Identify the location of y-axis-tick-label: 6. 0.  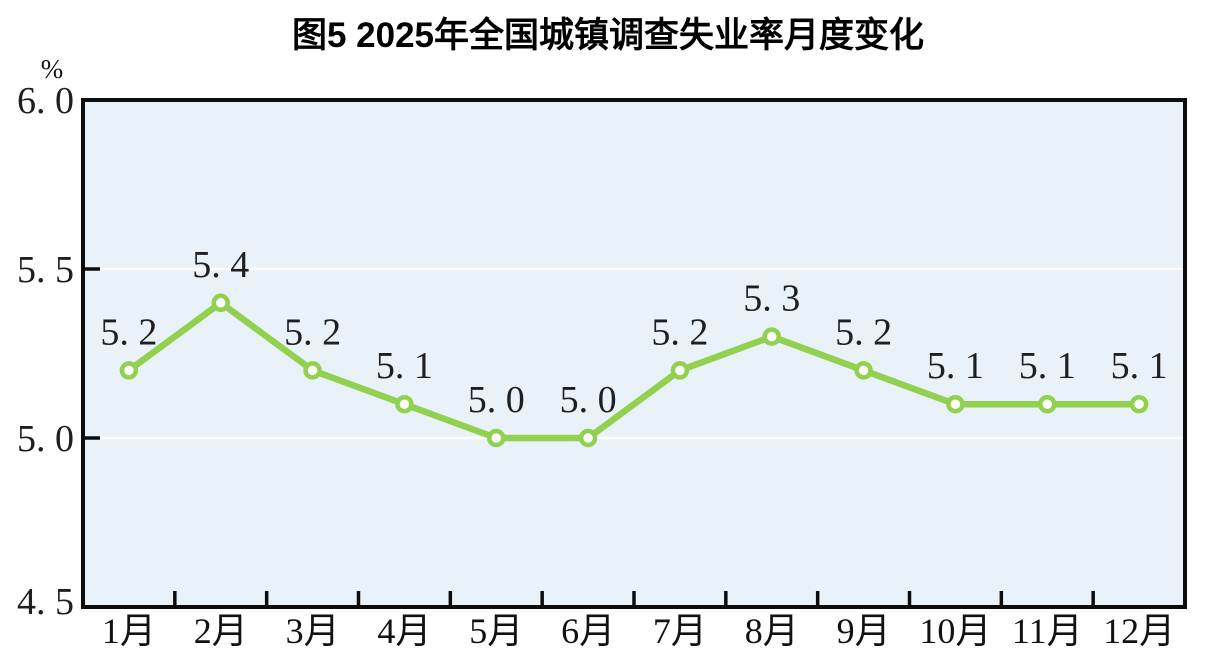
(45, 101).